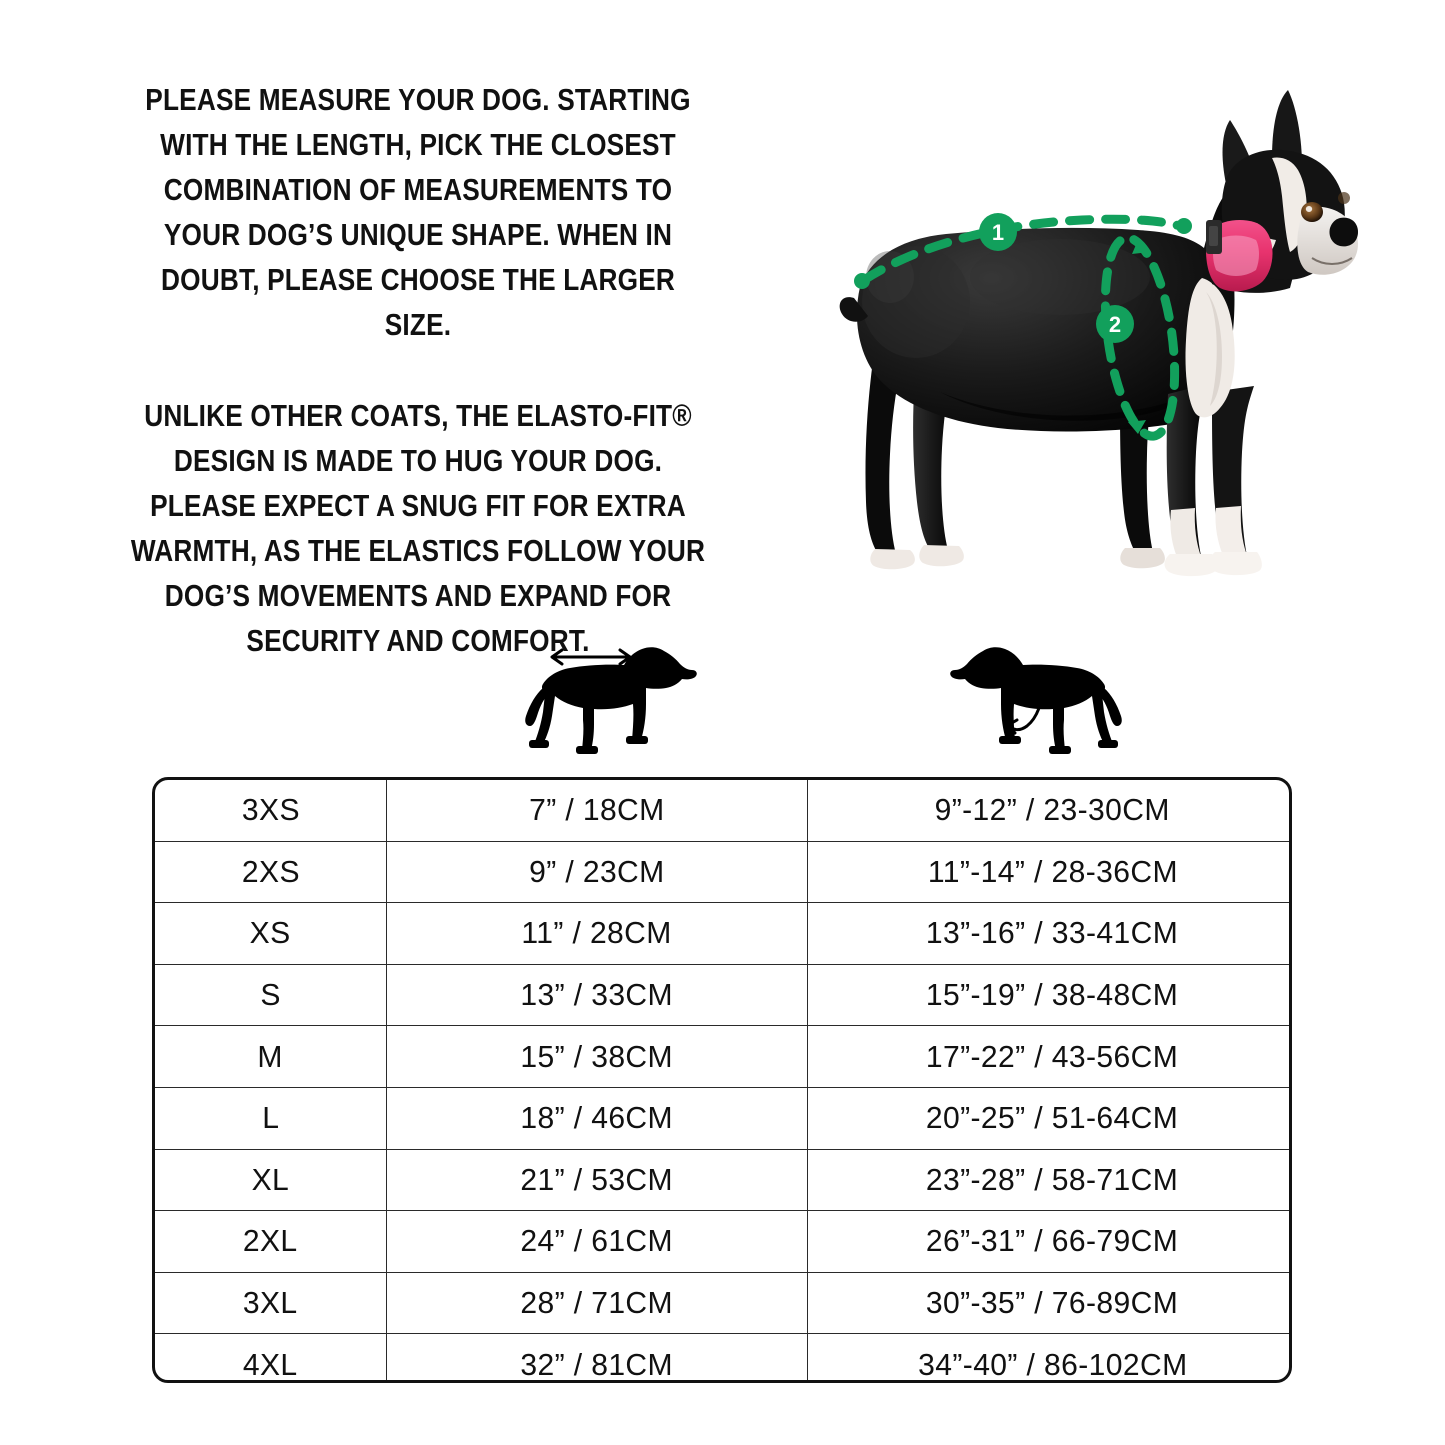 This screenshot has width=1445, height=1445. I want to click on cell-size: XL, so click(271, 1180).